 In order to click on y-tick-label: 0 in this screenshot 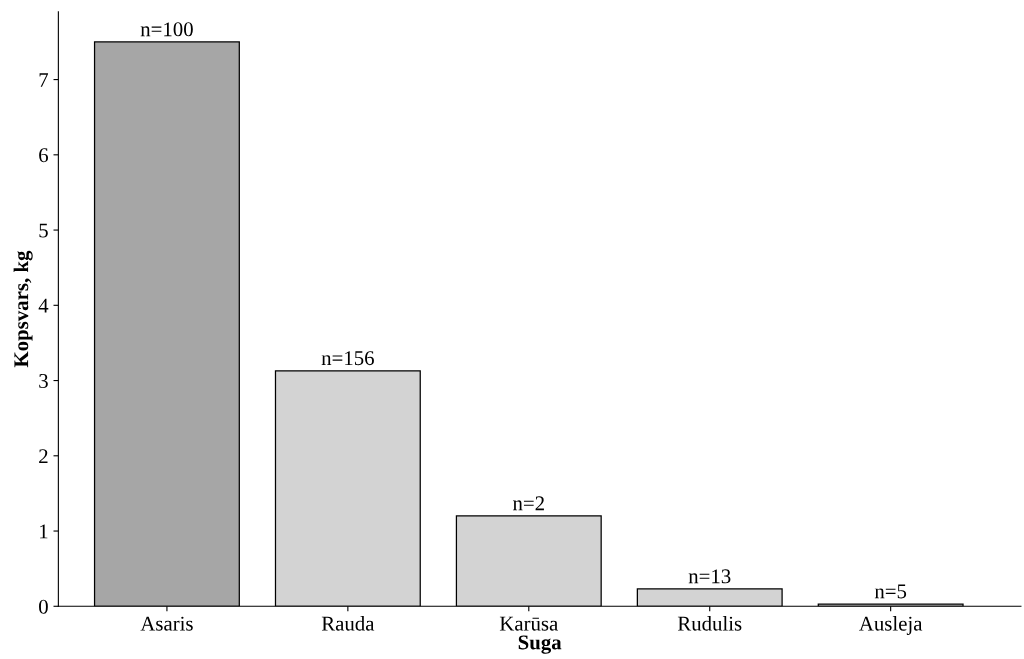, I will do `click(43, 606)`.